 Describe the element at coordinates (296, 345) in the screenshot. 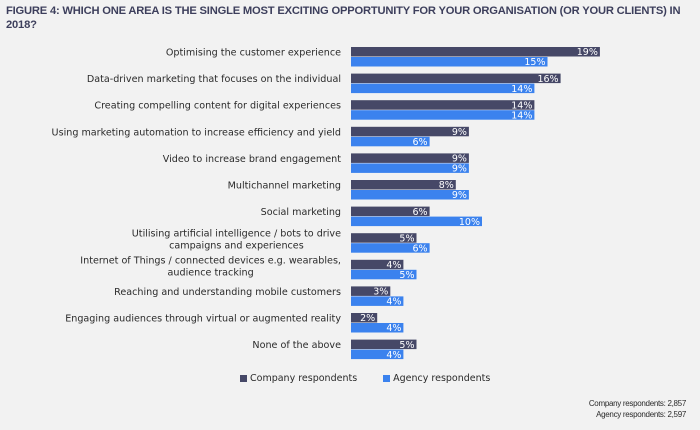

I see `category-label: None of the above` at that location.